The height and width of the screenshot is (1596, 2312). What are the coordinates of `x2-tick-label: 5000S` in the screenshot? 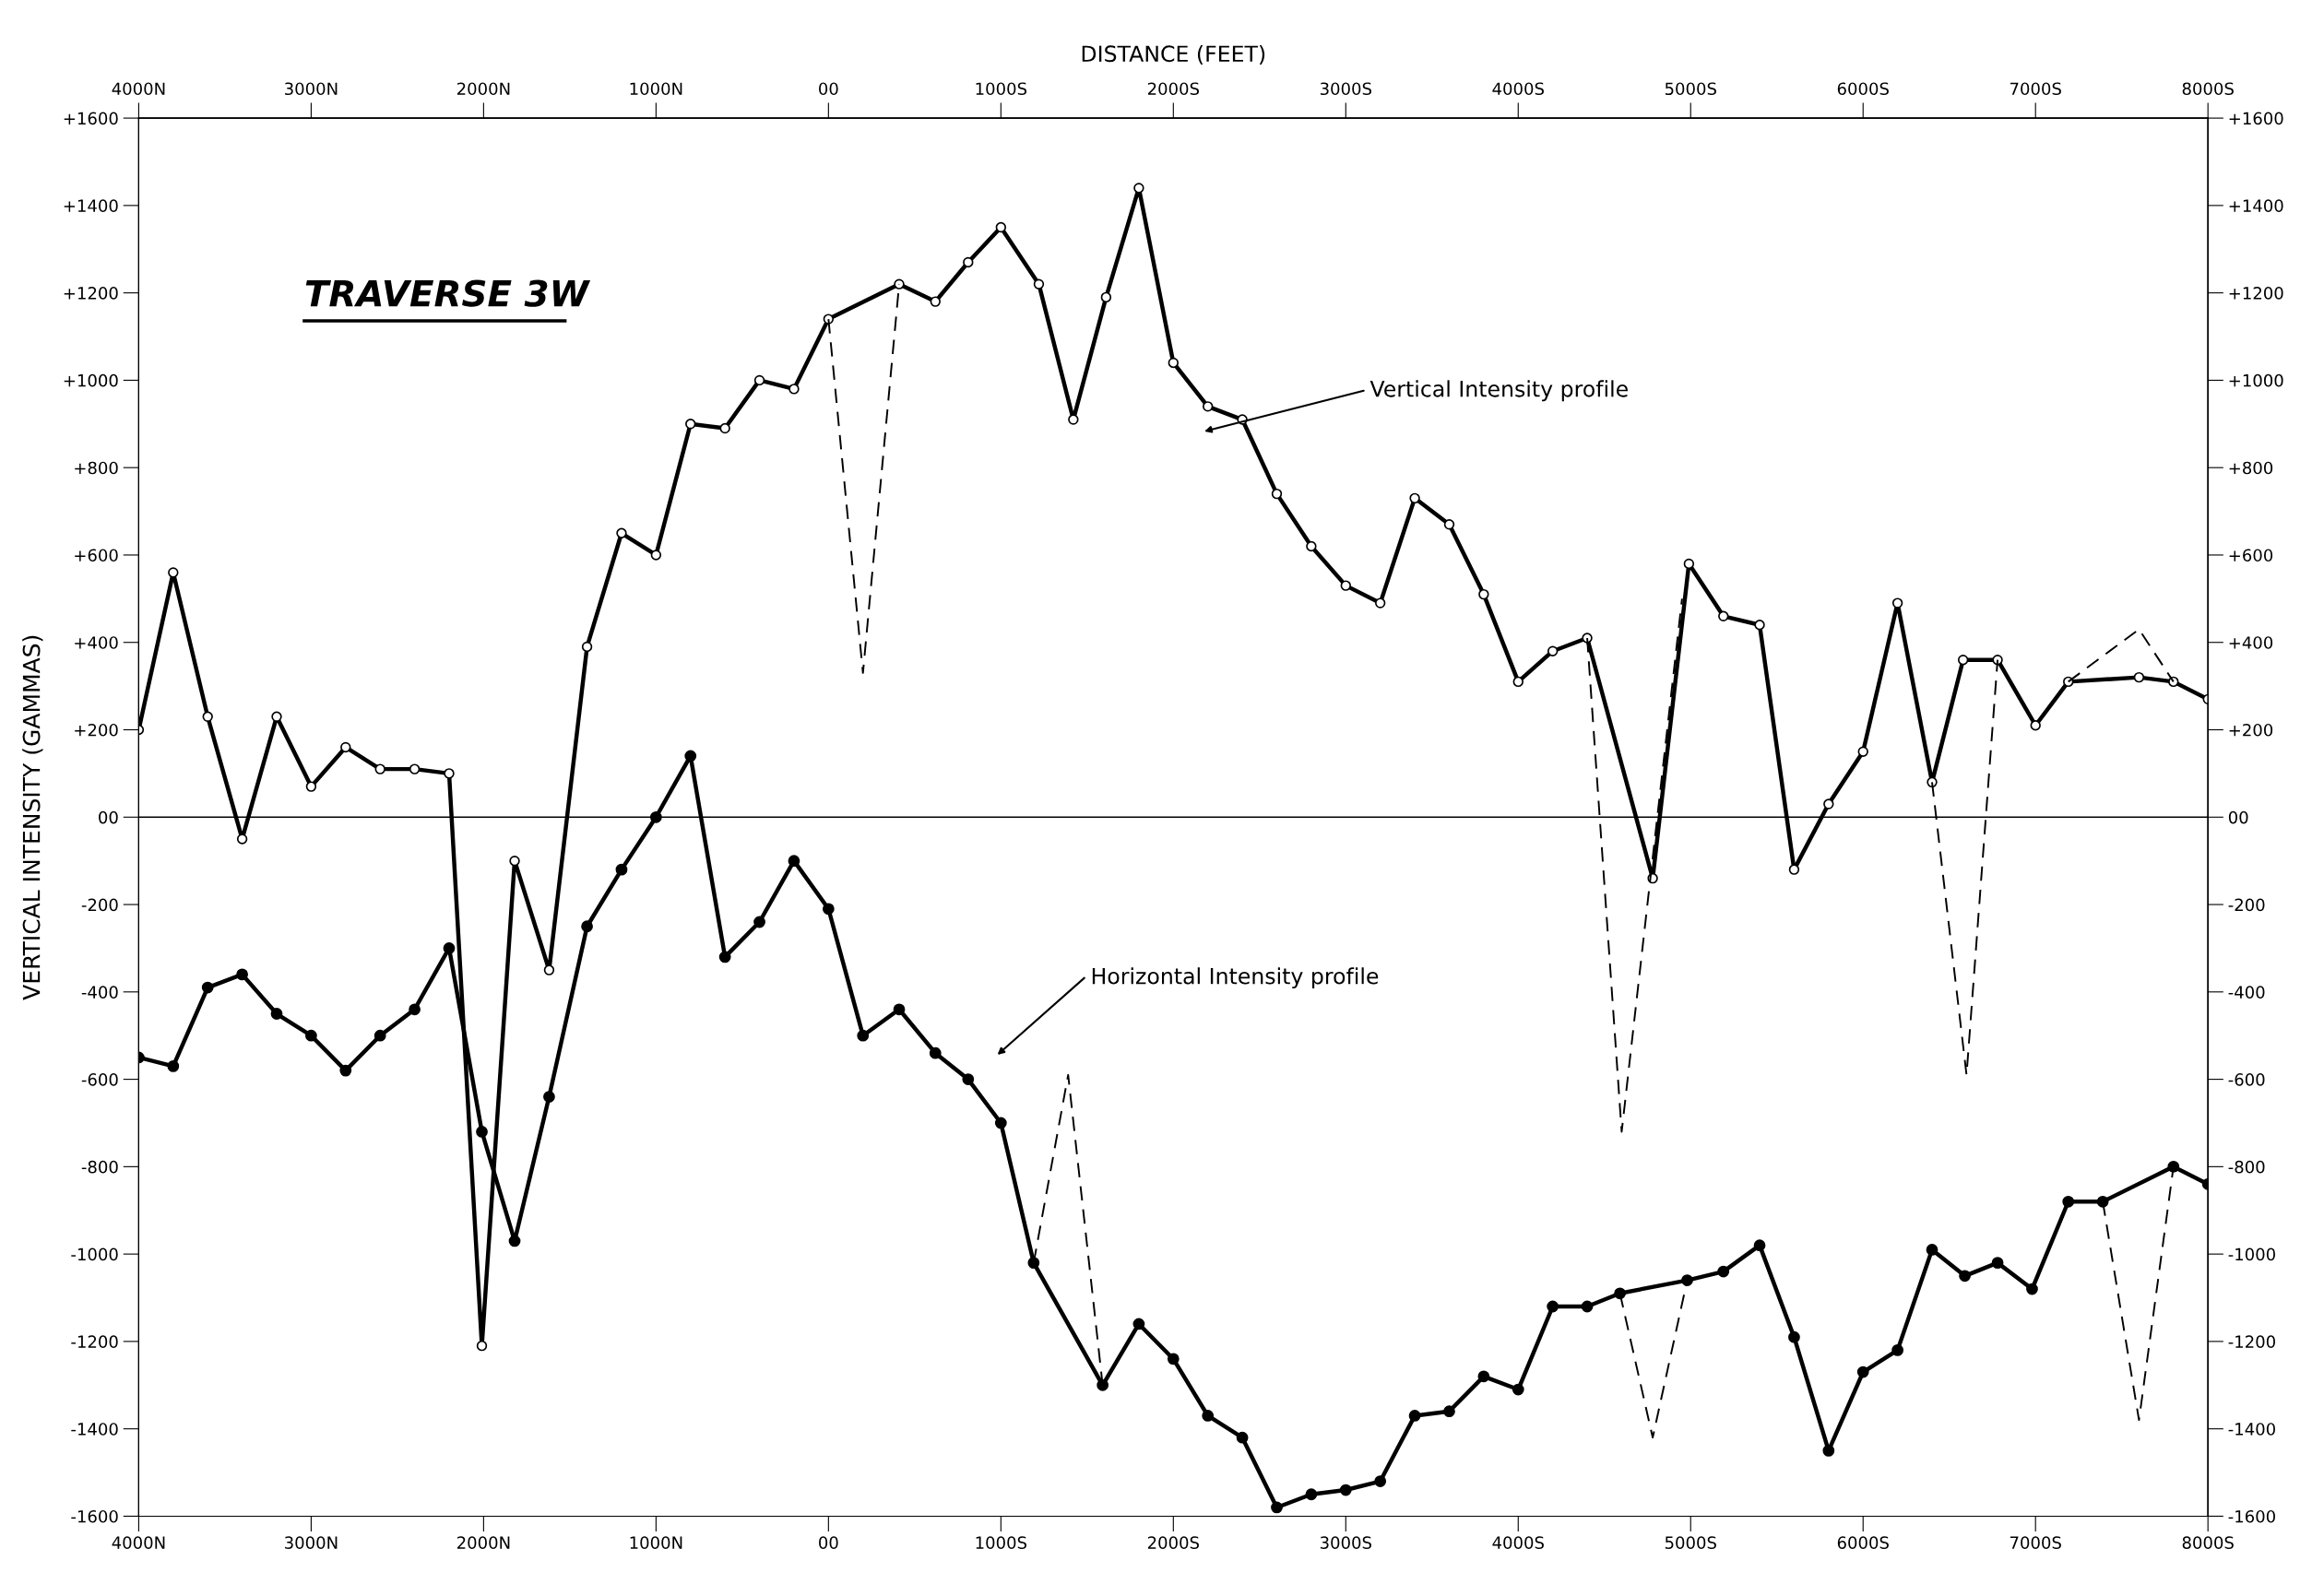 It's located at (1690, 89).